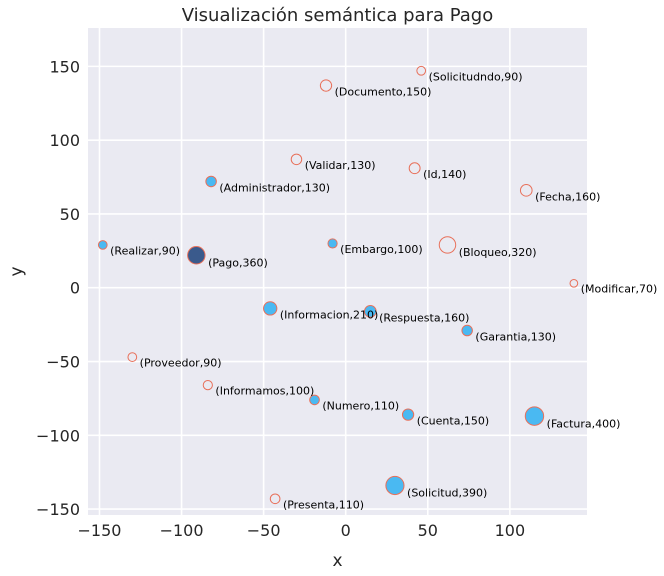 This screenshot has width=664, height=576. What do you see at coordinates (64, 140) in the screenshot?
I see `y-tick-label: 100` at bounding box center [64, 140].